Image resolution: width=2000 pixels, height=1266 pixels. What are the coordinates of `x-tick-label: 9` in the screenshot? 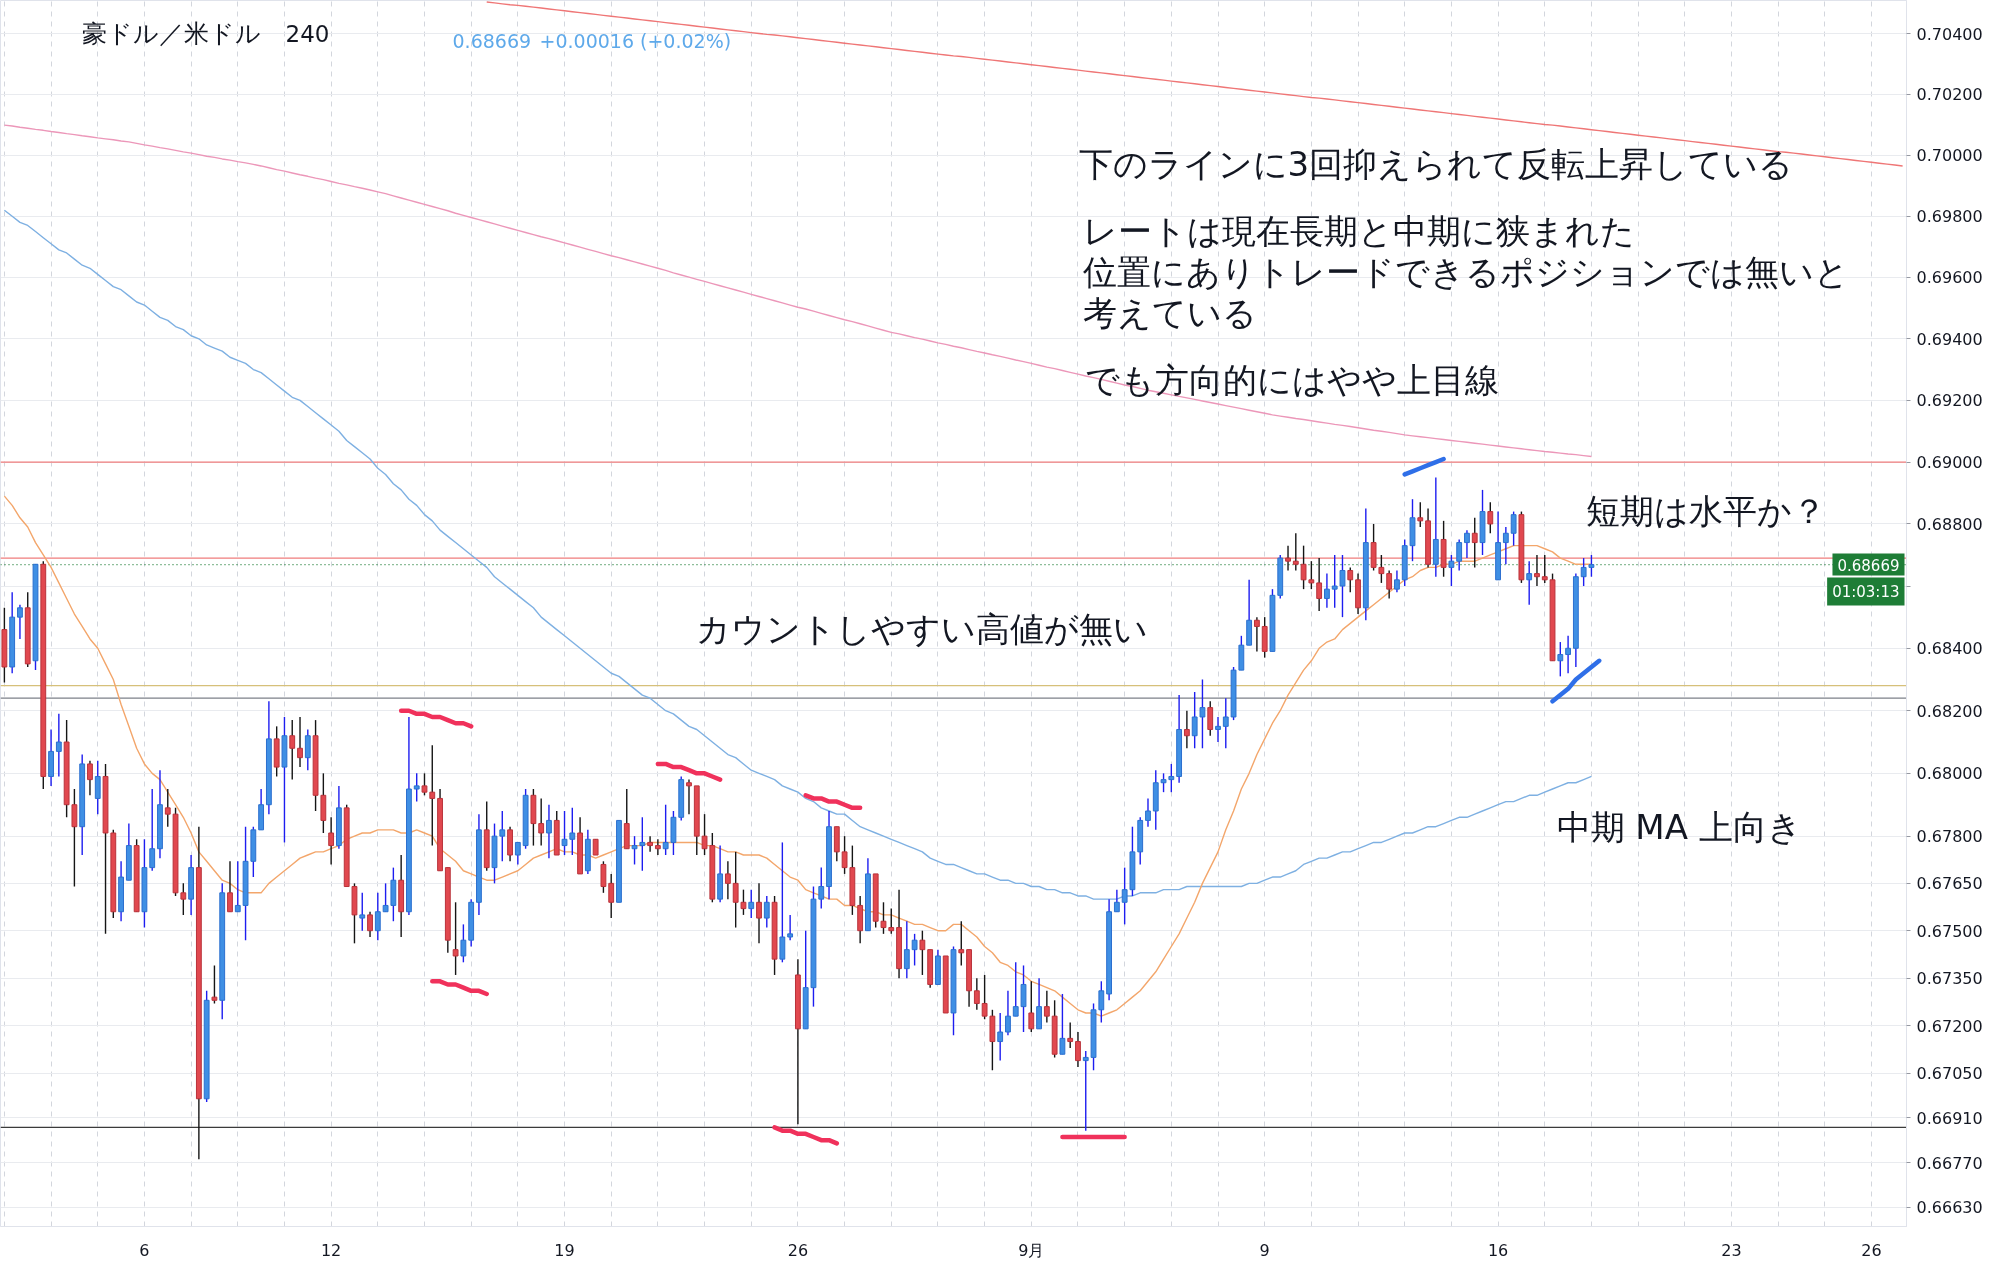 It's located at (1264, 1250).